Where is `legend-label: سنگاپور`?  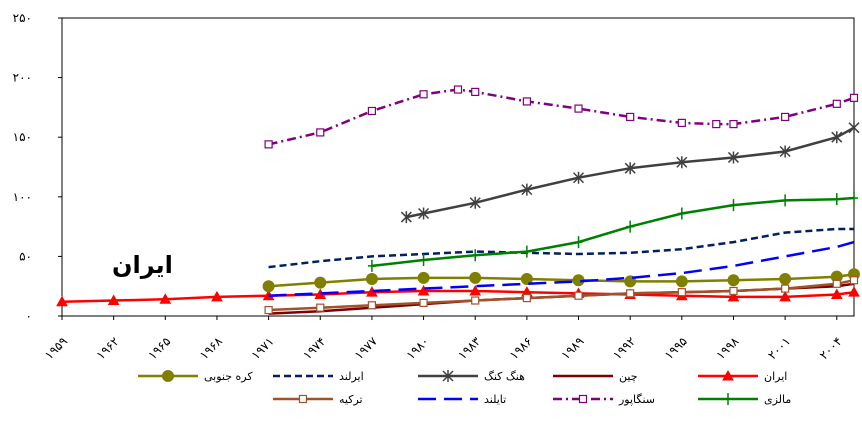 legend-label: سنگاپور is located at coordinates (636, 399).